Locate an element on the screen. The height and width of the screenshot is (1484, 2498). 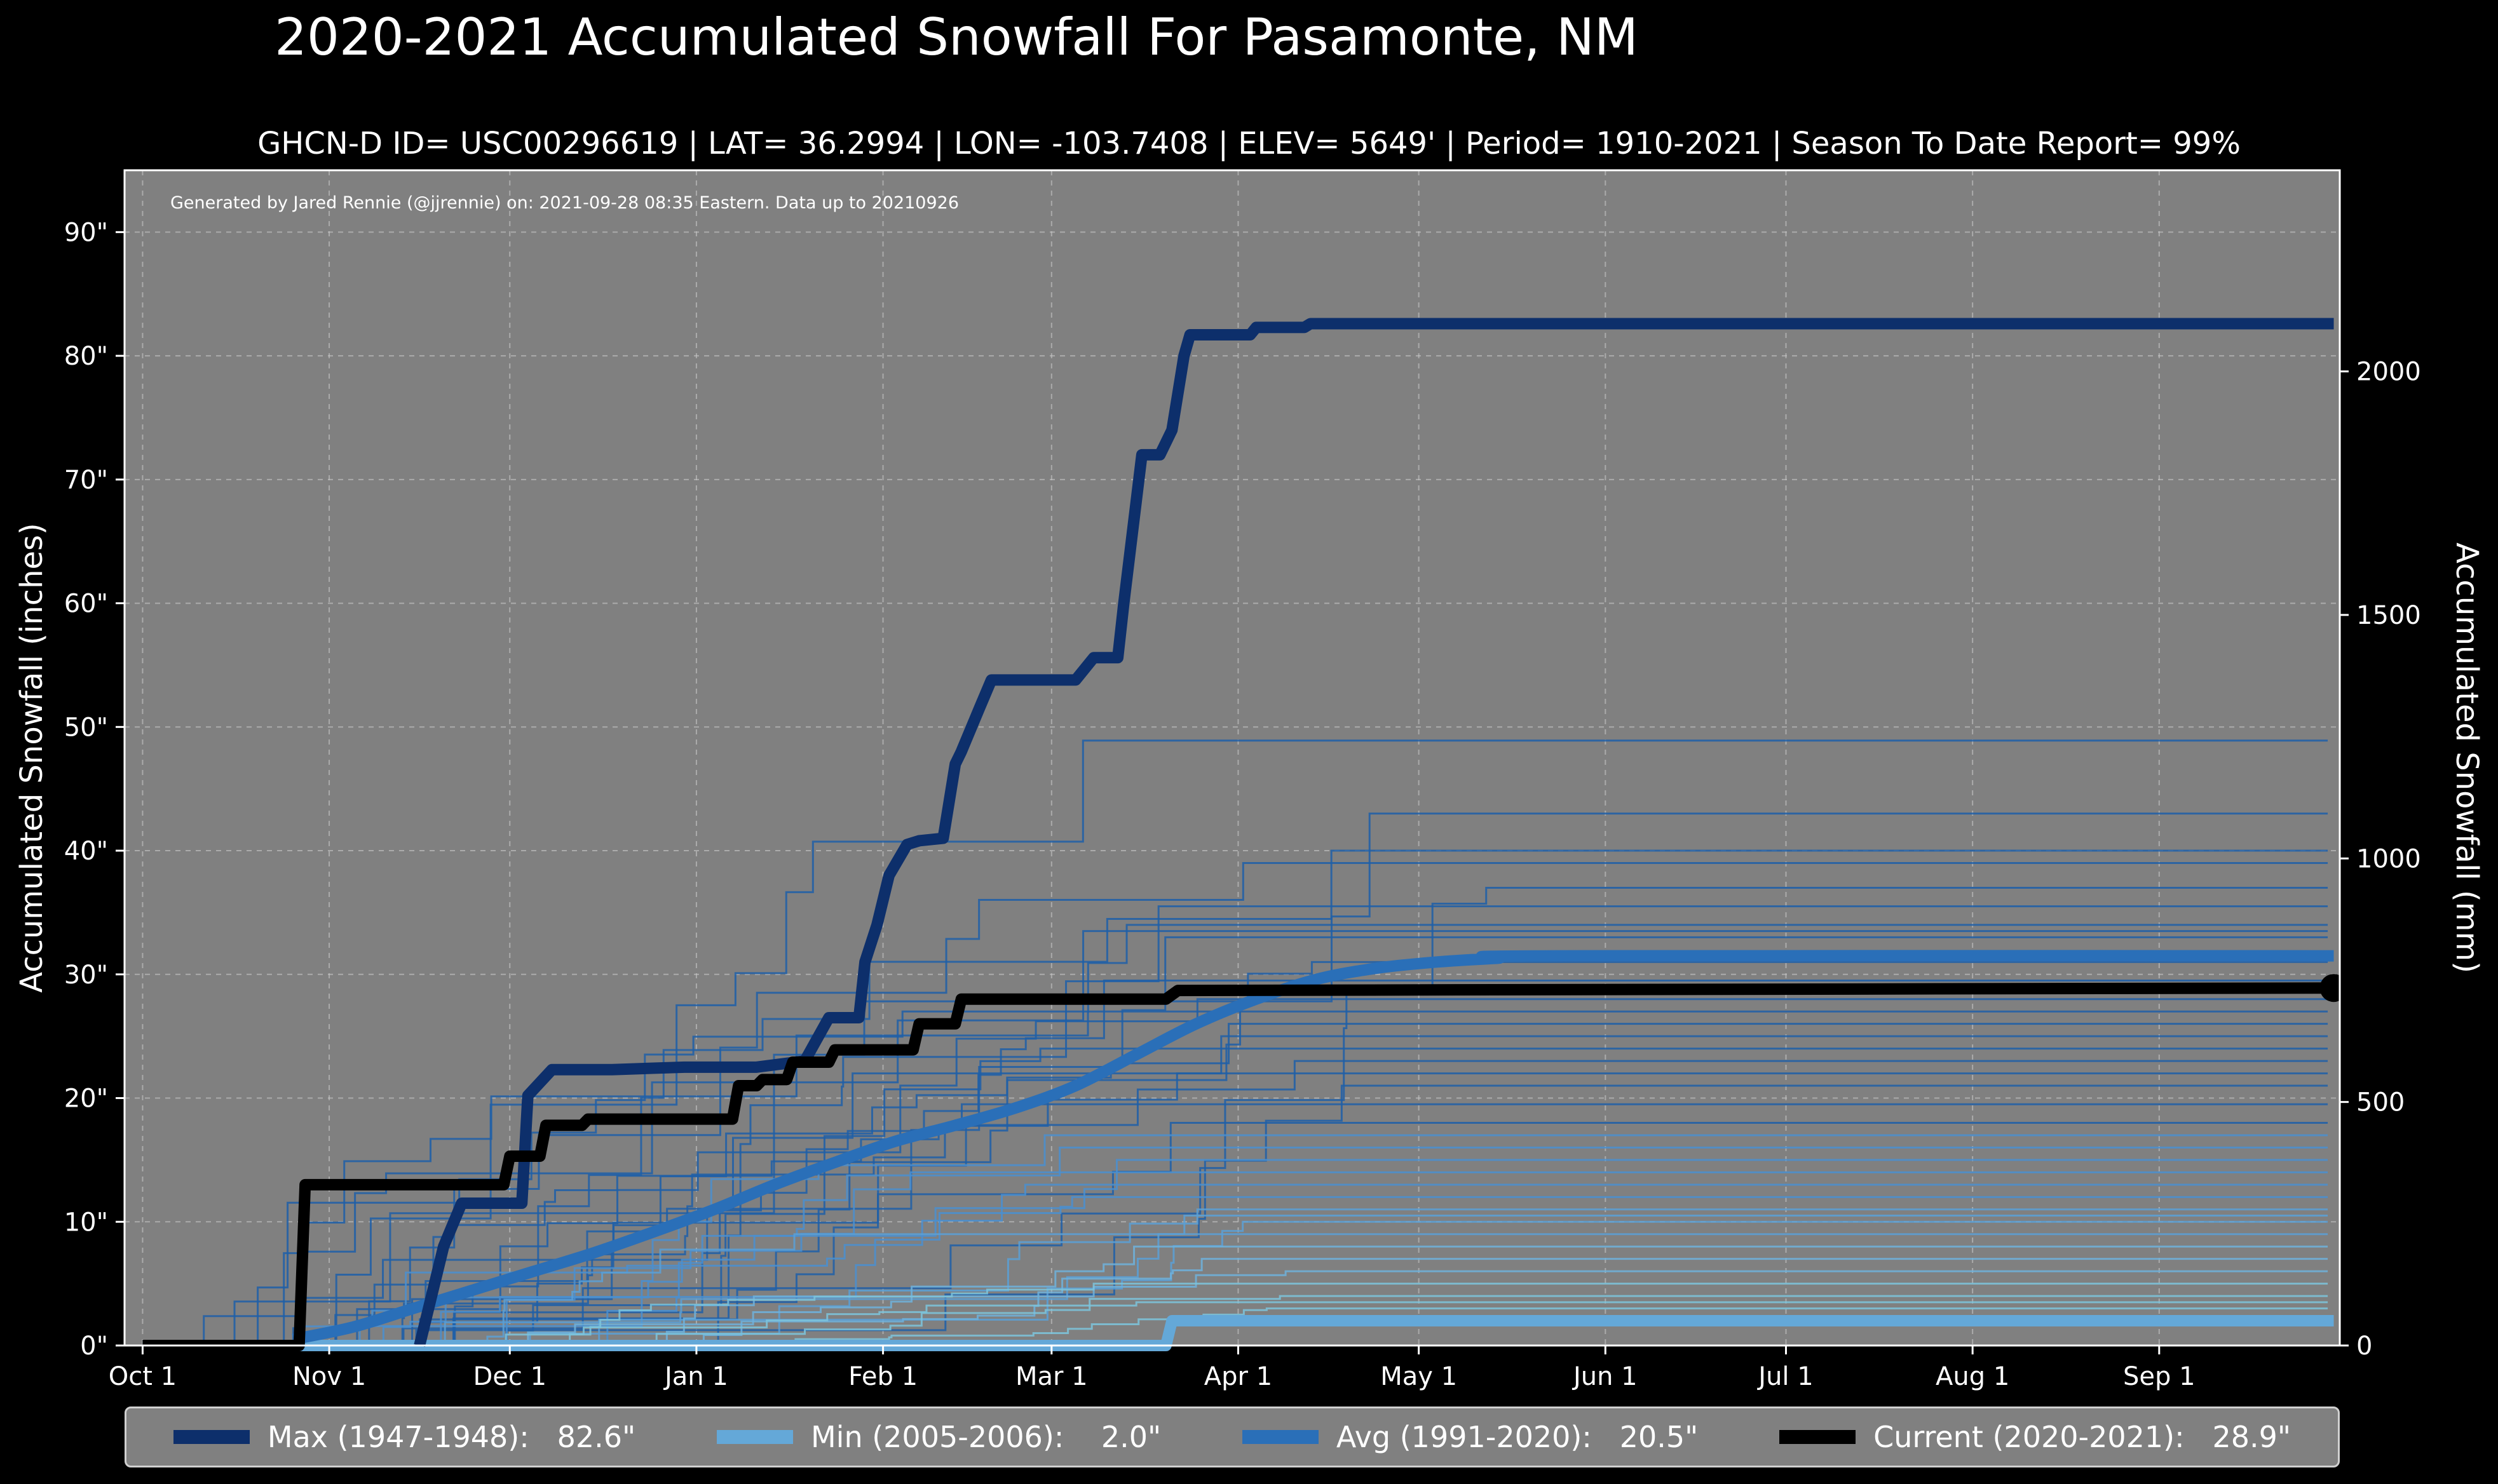
legend-label: Min (2005-2006): 2.0" is located at coordinates (986, 1437).